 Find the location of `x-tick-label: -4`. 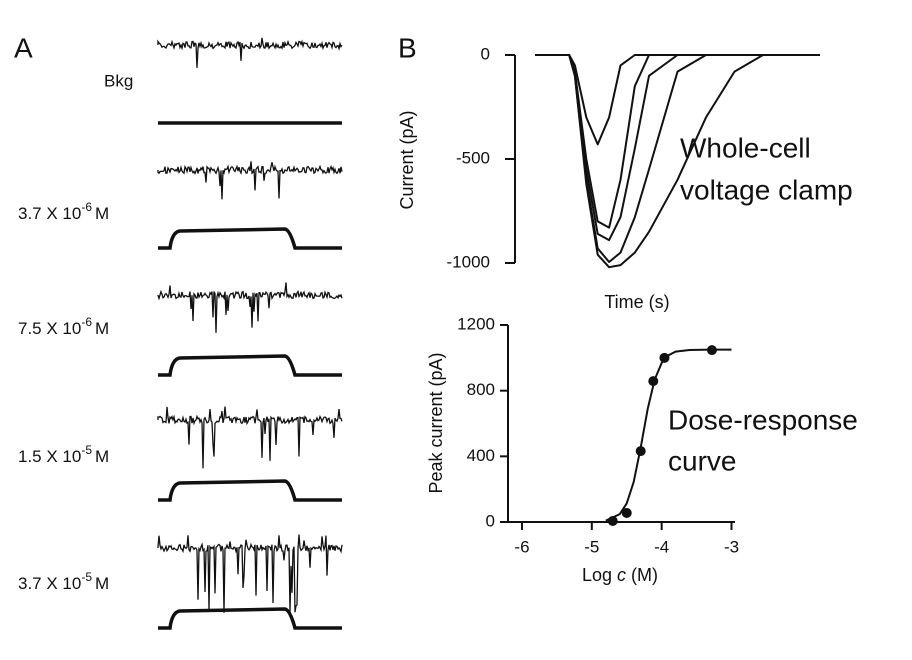

x-tick-label: -4 is located at coordinates (661, 546).